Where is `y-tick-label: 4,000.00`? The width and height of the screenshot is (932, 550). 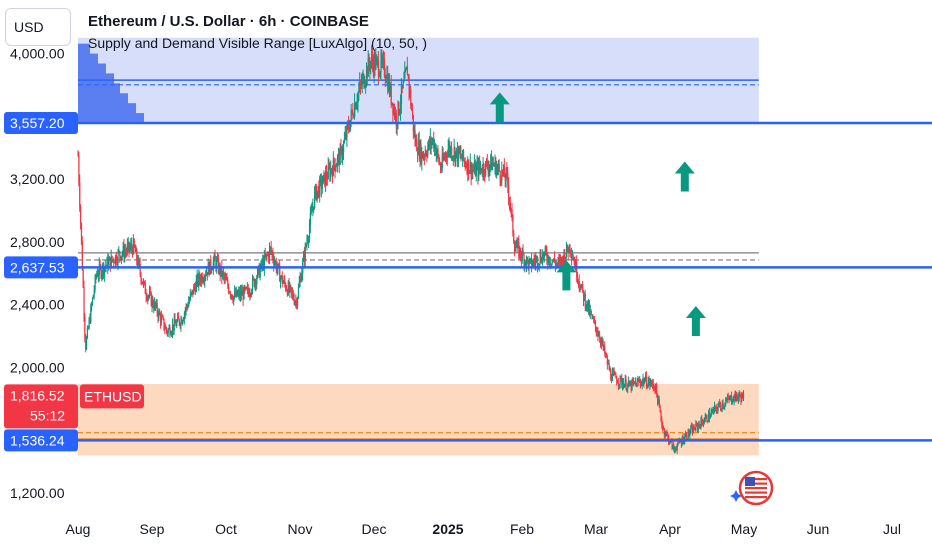
y-tick-label: 4,000.00 is located at coordinates (37, 53).